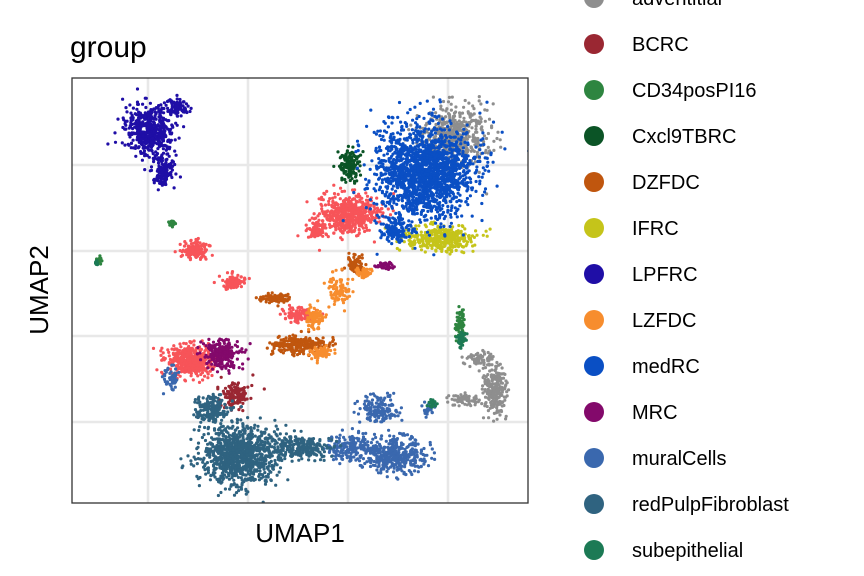  Describe the element at coordinates (108, 47) in the screenshot. I see `chart-title: group` at that location.